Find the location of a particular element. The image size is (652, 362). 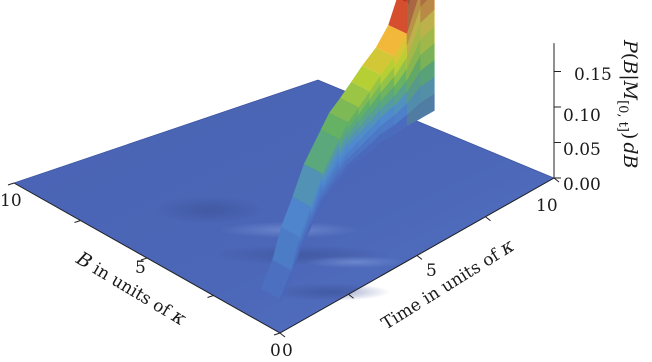

z-tick-label: 0.00 is located at coordinates (582, 185).